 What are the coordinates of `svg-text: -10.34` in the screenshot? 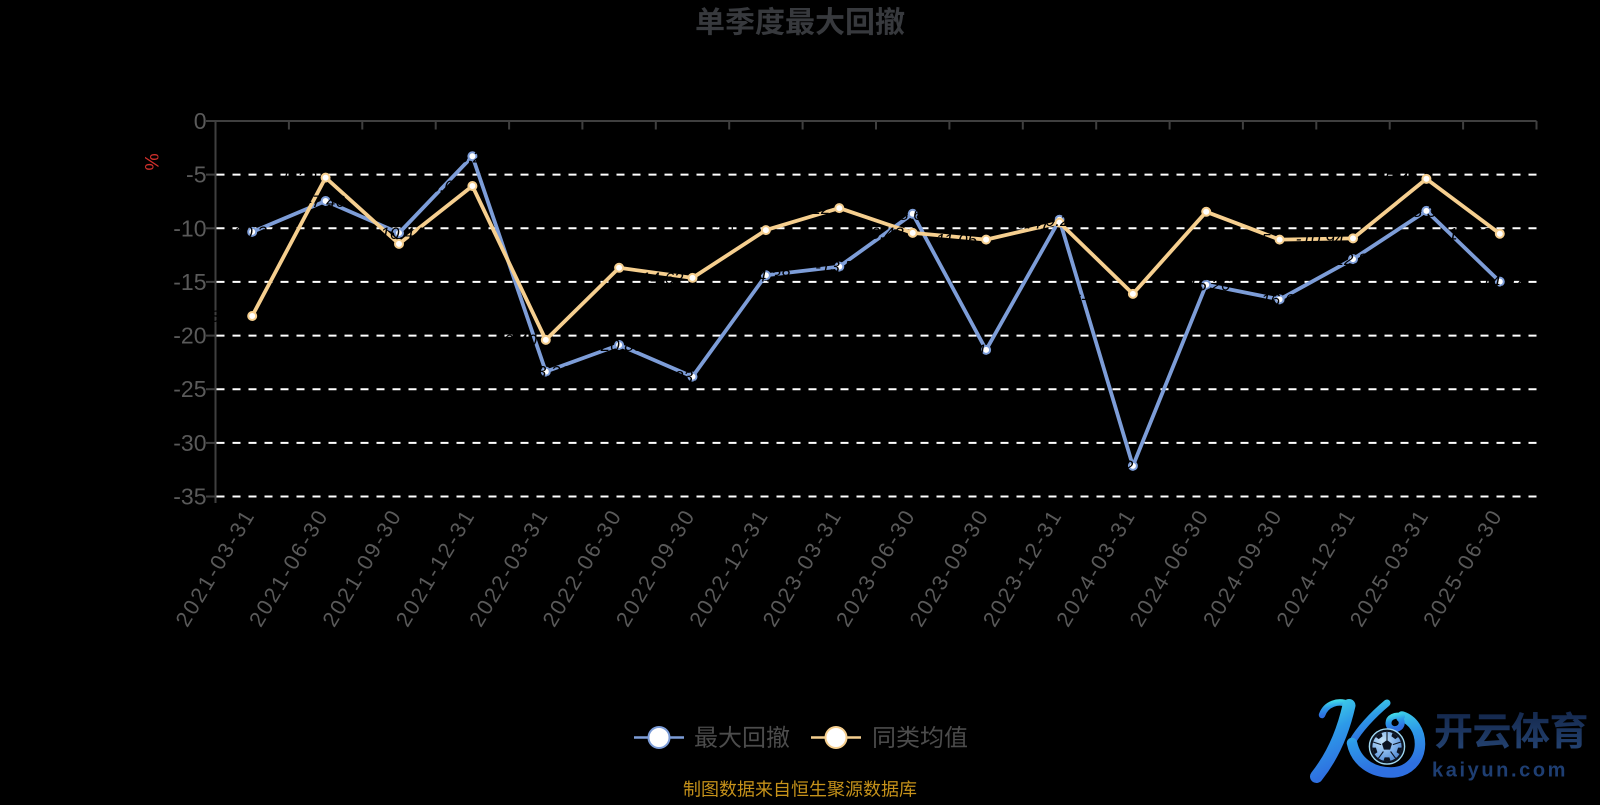 It's located at (252, 232).